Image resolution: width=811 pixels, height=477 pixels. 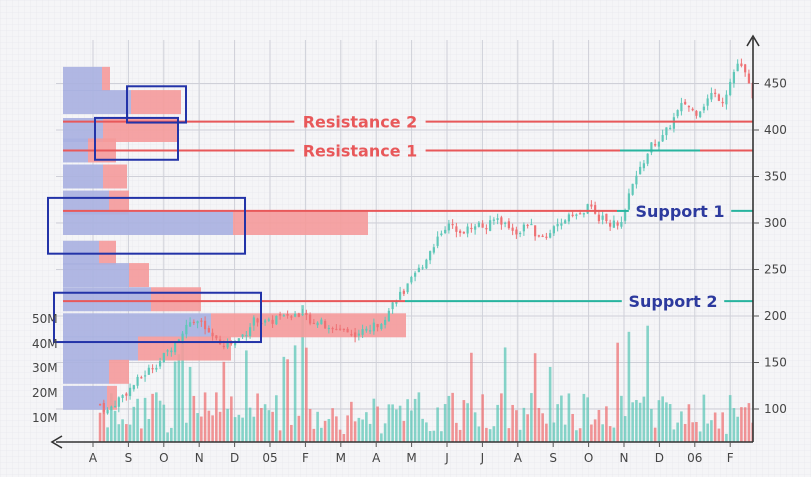 What do you see at coordinates (775, 177) in the screenshot?
I see `y-tick-label: 350` at bounding box center [775, 177].